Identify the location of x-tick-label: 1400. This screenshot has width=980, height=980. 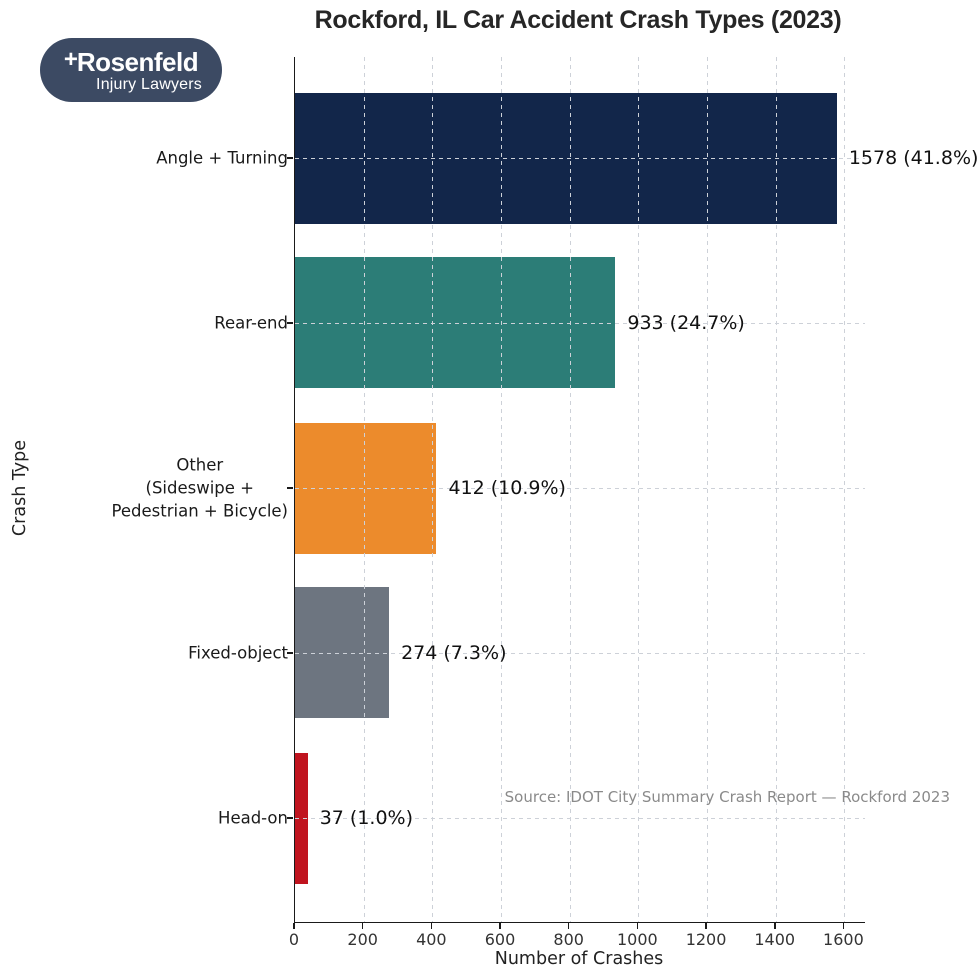
(775, 939).